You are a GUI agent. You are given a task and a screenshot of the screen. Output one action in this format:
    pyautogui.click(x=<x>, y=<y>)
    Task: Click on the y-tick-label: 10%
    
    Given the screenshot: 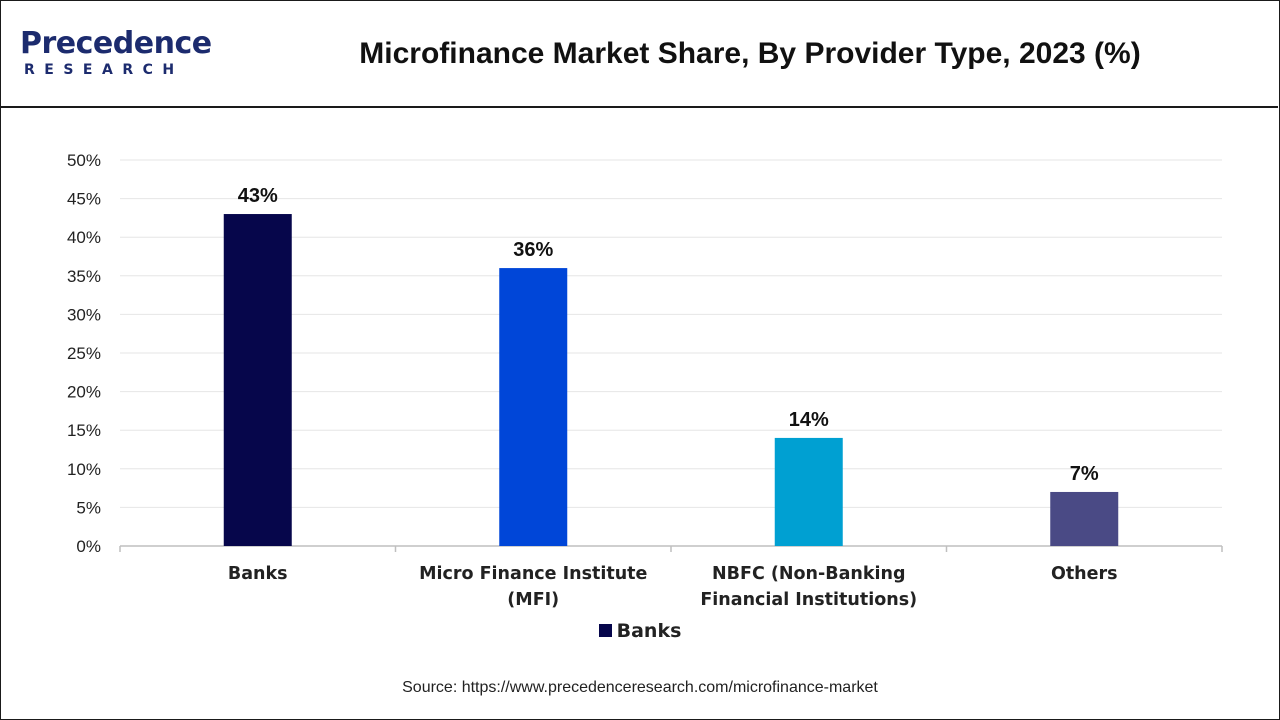 What is the action you would take?
    pyautogui.click(x=84, y=469)
    